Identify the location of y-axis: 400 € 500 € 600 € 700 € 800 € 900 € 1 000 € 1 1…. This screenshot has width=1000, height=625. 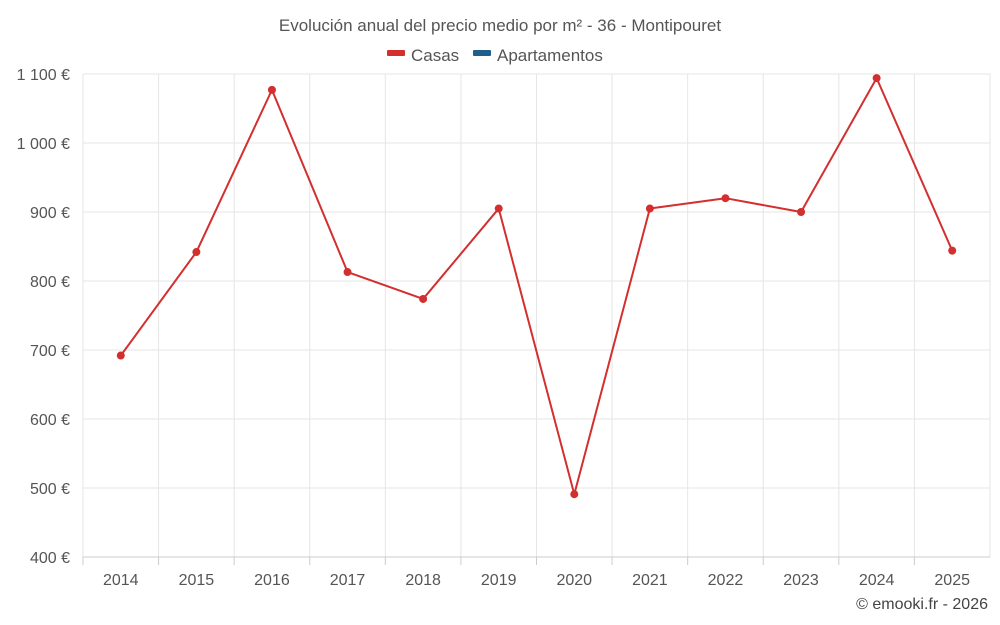
(43, 317).